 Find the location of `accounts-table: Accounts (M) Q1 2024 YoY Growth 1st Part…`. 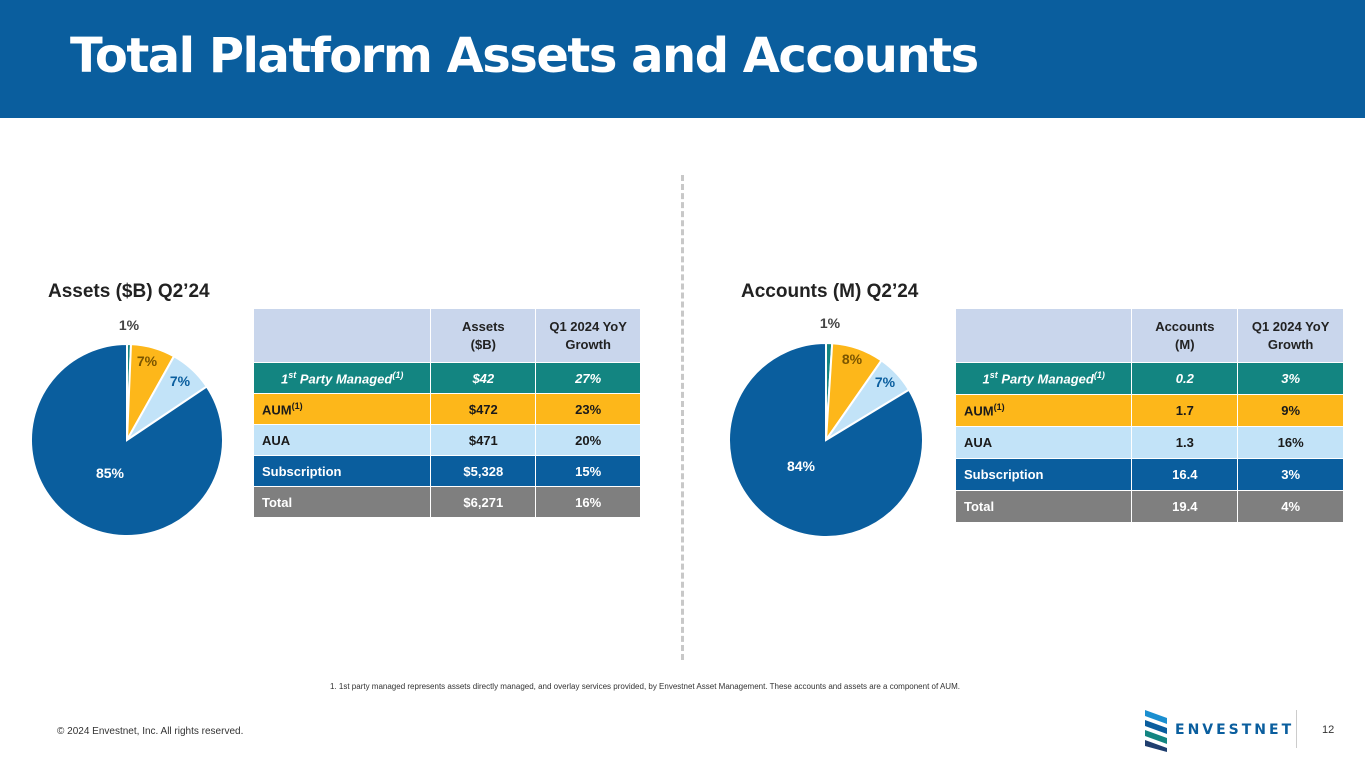

accounts-table: Accounts (M) Q1 2024 YoY Growth 1st Part… is located at coordinates (1149, 415).